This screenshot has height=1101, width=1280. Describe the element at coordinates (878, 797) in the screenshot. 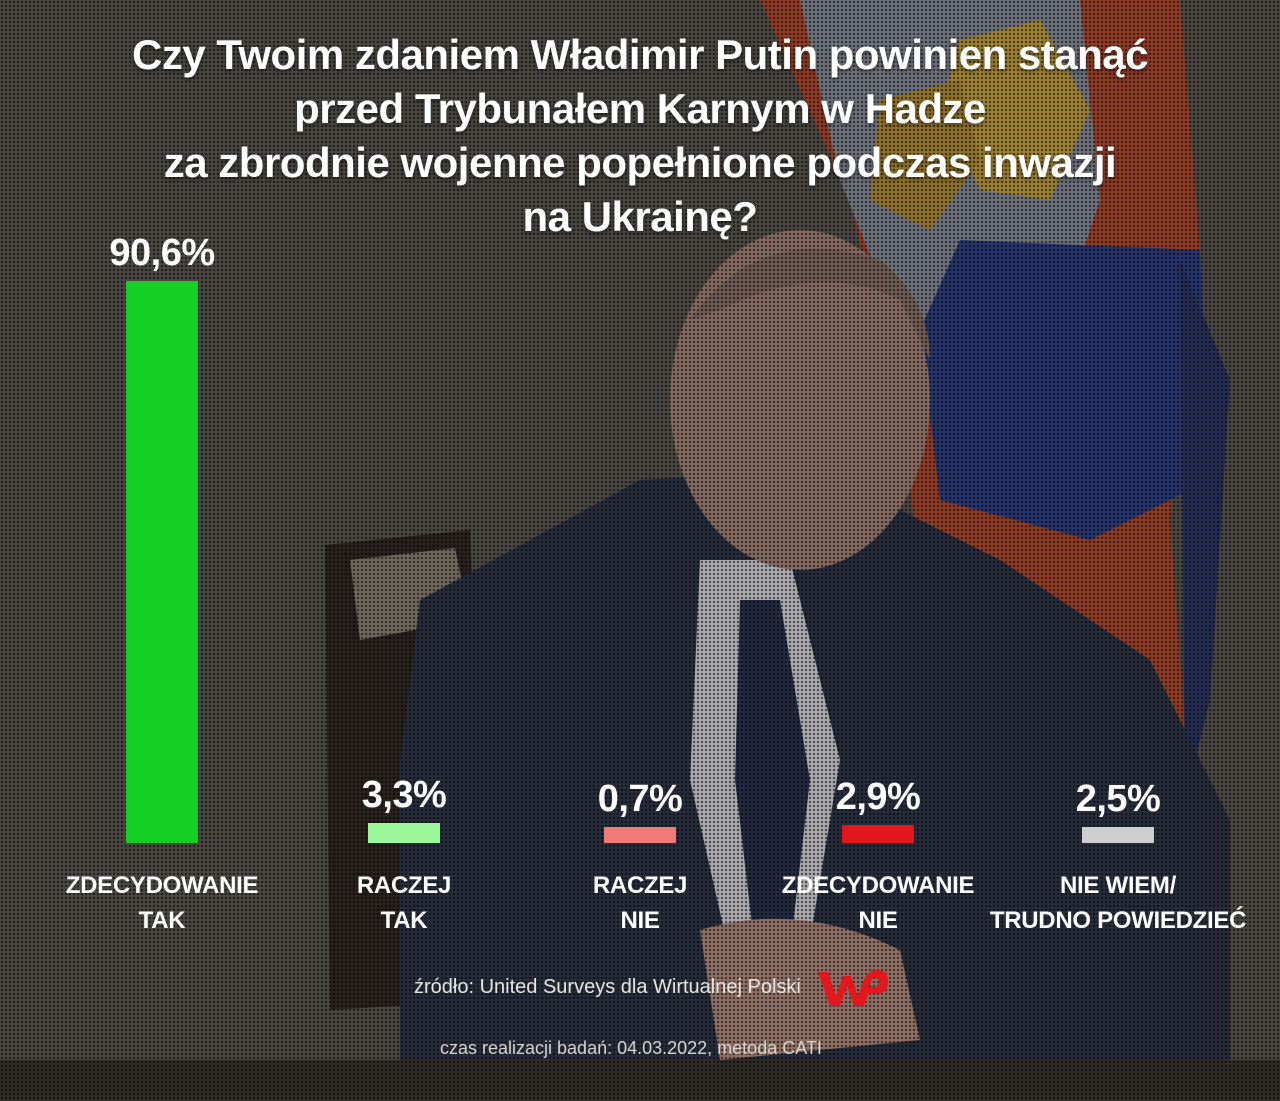

I see `bar-value-label-4: 2,9%` at that location.